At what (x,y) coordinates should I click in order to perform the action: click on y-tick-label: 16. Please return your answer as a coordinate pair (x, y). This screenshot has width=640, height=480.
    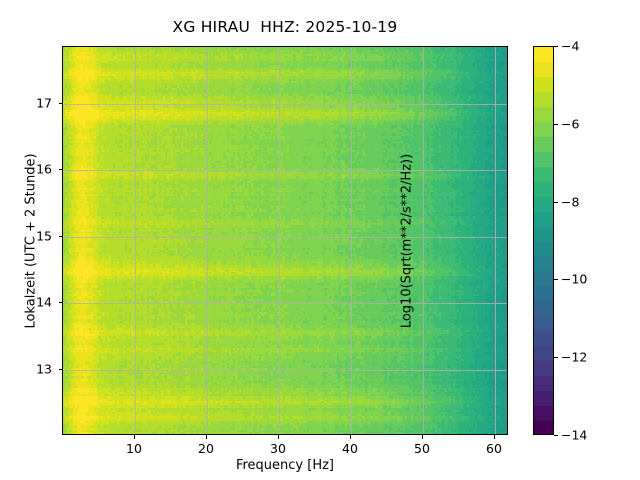
    Looking at the image, I should click on (44, 169).